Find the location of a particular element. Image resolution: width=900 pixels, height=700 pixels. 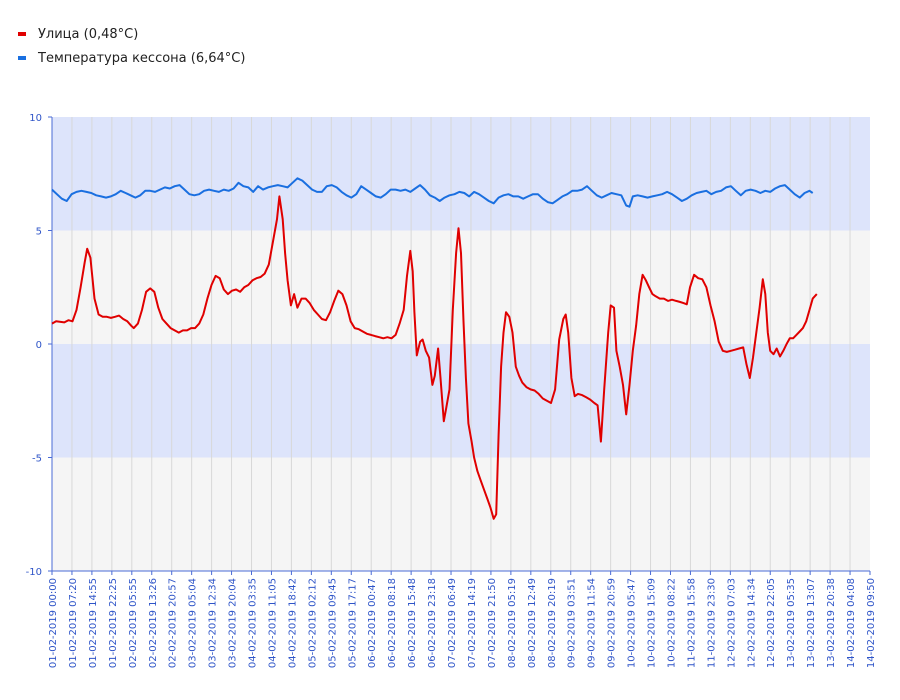

legend-item-caisson: Температура кессона (6,64°C) is located at coordinates (131, 58).